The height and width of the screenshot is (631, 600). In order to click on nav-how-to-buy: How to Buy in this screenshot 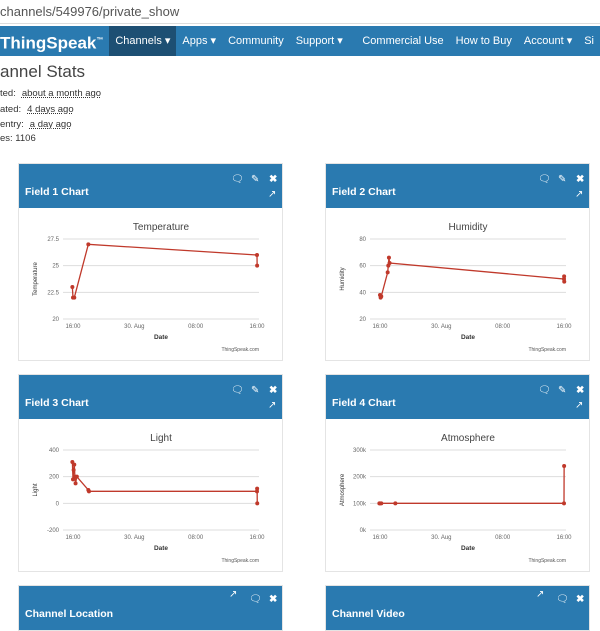, I will do `click(483, 41)`.